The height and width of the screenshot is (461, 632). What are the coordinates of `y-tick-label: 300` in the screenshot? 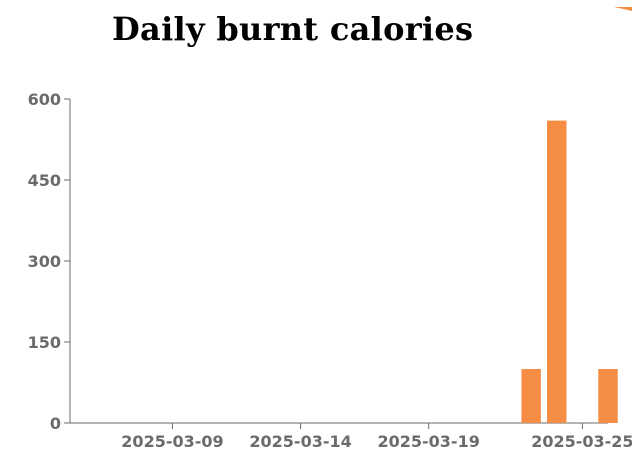 It's located at (44, 261).